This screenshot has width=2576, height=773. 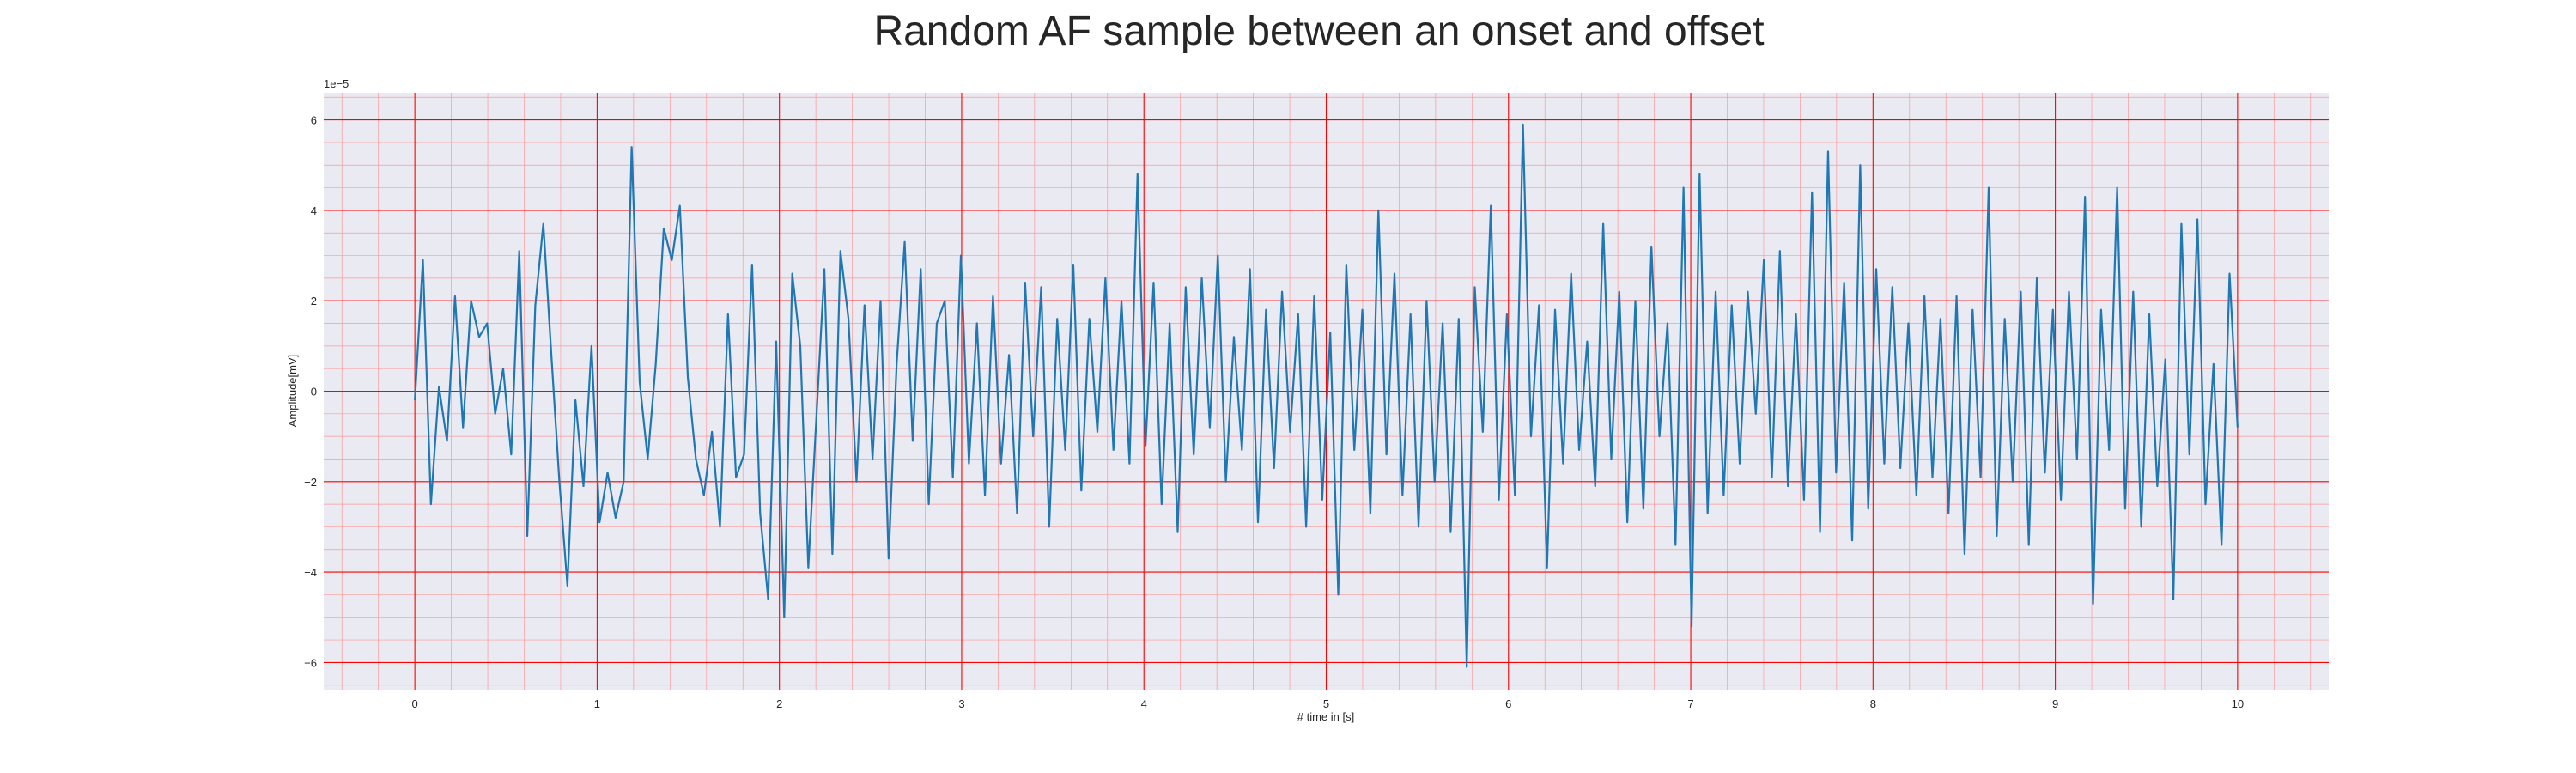 What do you see at coordinates (779, 703) in the screenshot?
I see `x-tick-label: 2` at bounding box center [779, 703].